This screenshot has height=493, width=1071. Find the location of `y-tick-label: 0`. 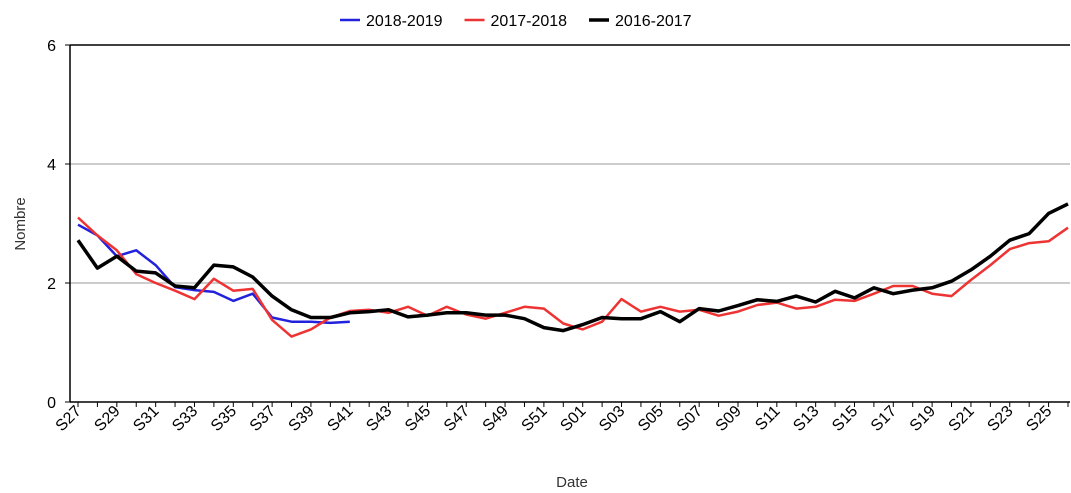

y-tick-label: 0 is located at coordinates (51, 403).